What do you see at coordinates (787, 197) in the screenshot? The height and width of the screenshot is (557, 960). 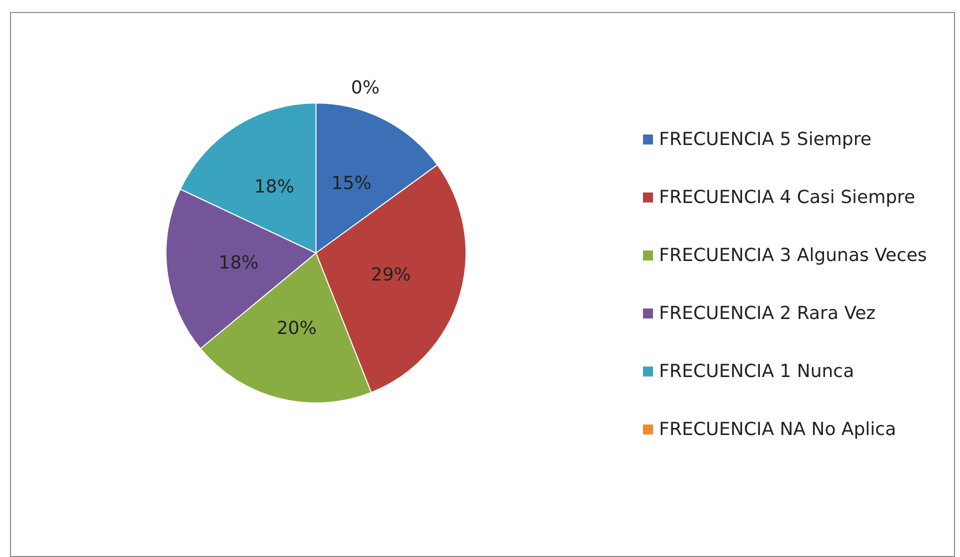 I see `legend-label: FRECUENCIA 4 Casi Siempre` at bounding box center [787, 197].